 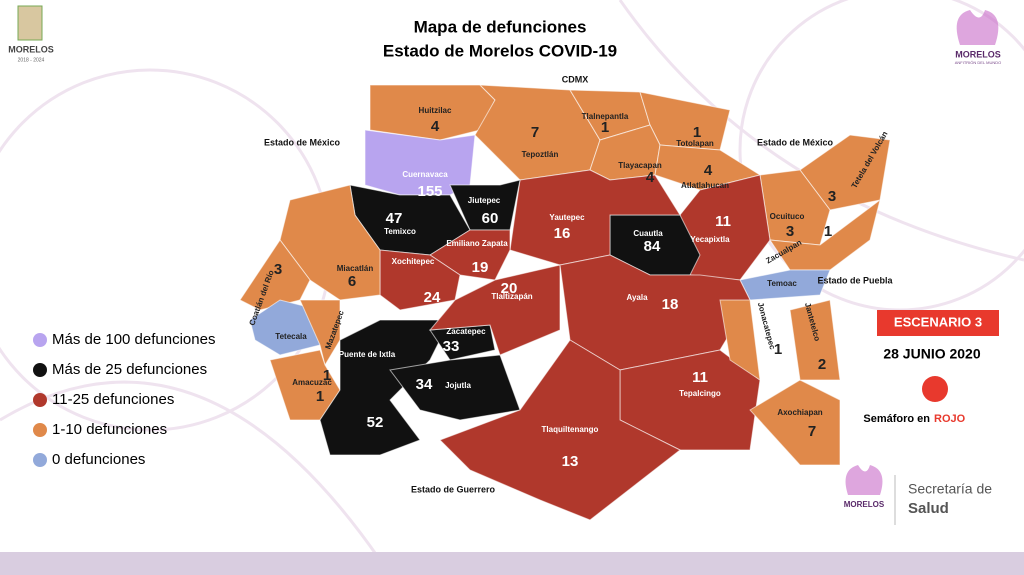 I want to click on coat-of-arms, so click(x=30, y=23).